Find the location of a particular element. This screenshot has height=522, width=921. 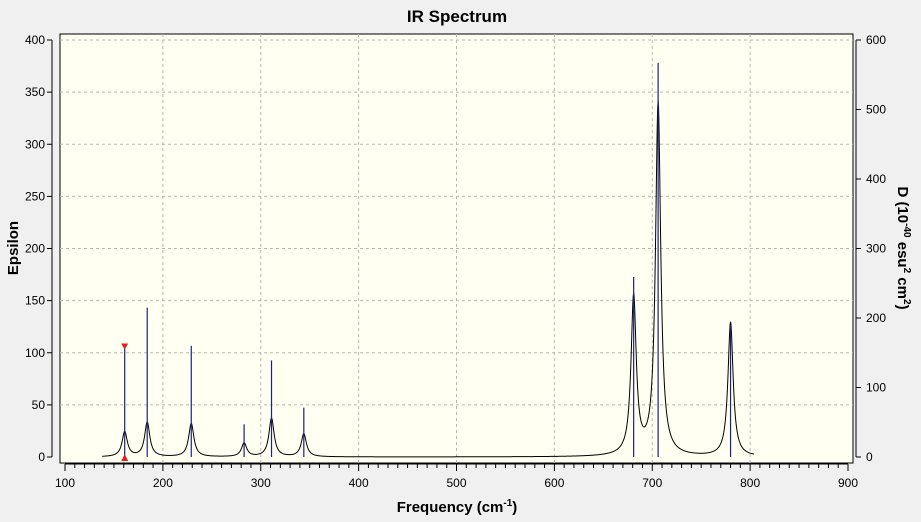

y-right-label-sup2: 2 is located at coordinates (906, 271).